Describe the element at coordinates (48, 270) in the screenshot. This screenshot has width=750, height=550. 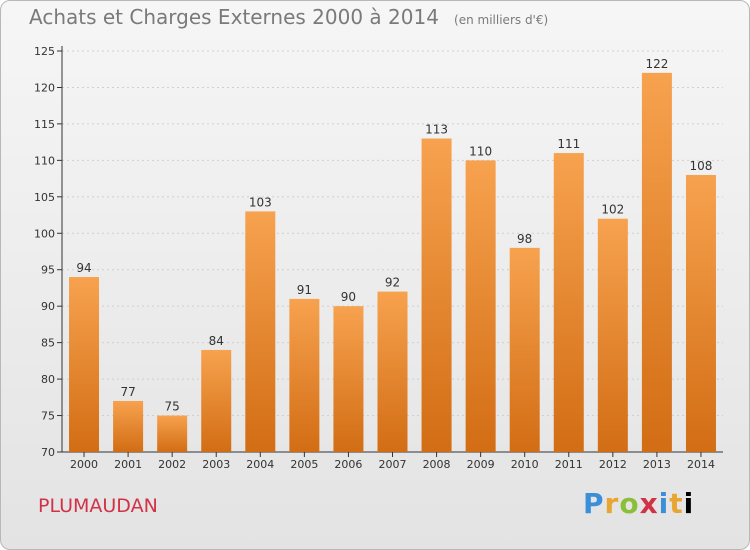
I see `y-tick-label: 95` at that location.